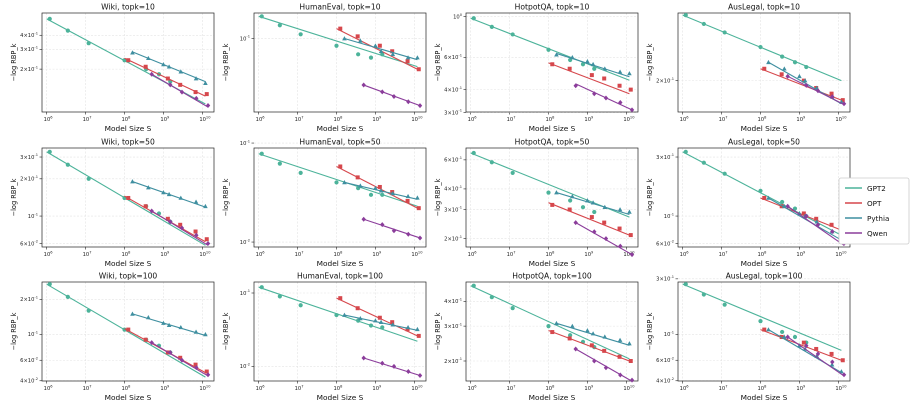 The image size is (914, 406). I want to click on y-tick-label: 6×10⁻¹, so click(453, 58).